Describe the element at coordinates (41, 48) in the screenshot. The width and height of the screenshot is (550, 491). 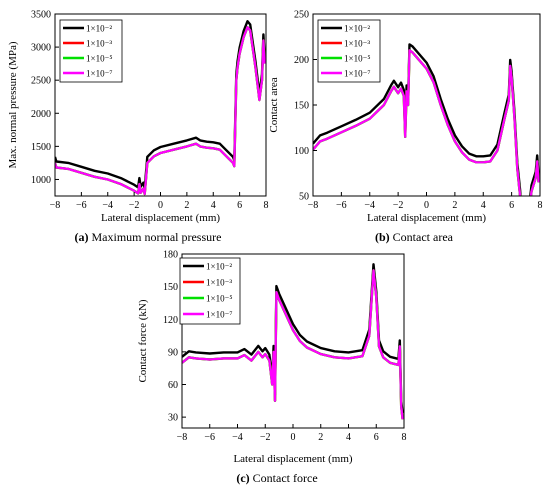
I see `y-tick-label: 3000` at that location.